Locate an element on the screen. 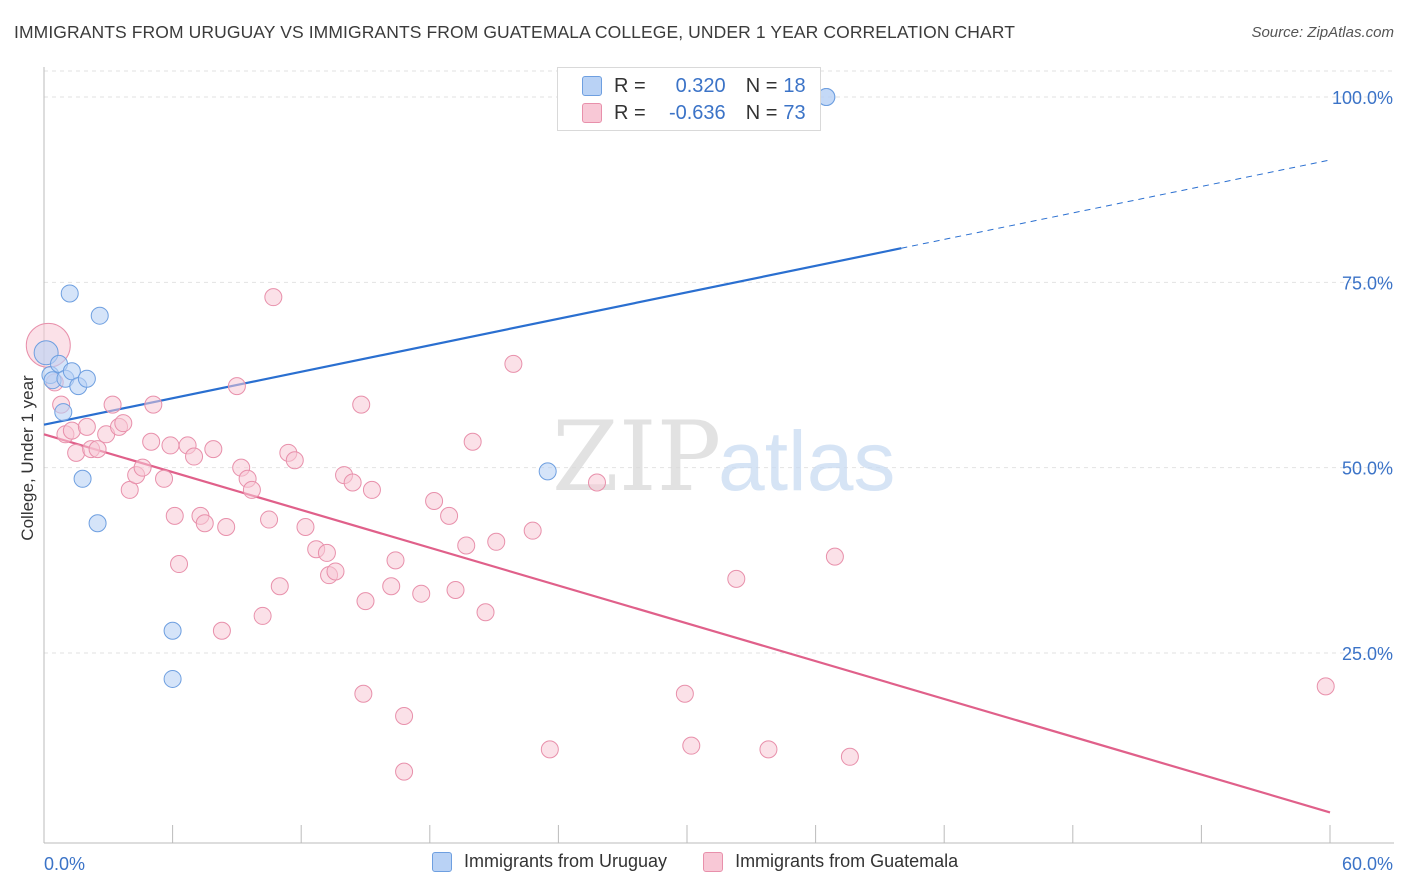 The width and height of the screenshot is (1406, 892). legend-r-value: 0.320 is located at coordinates (700, 85).